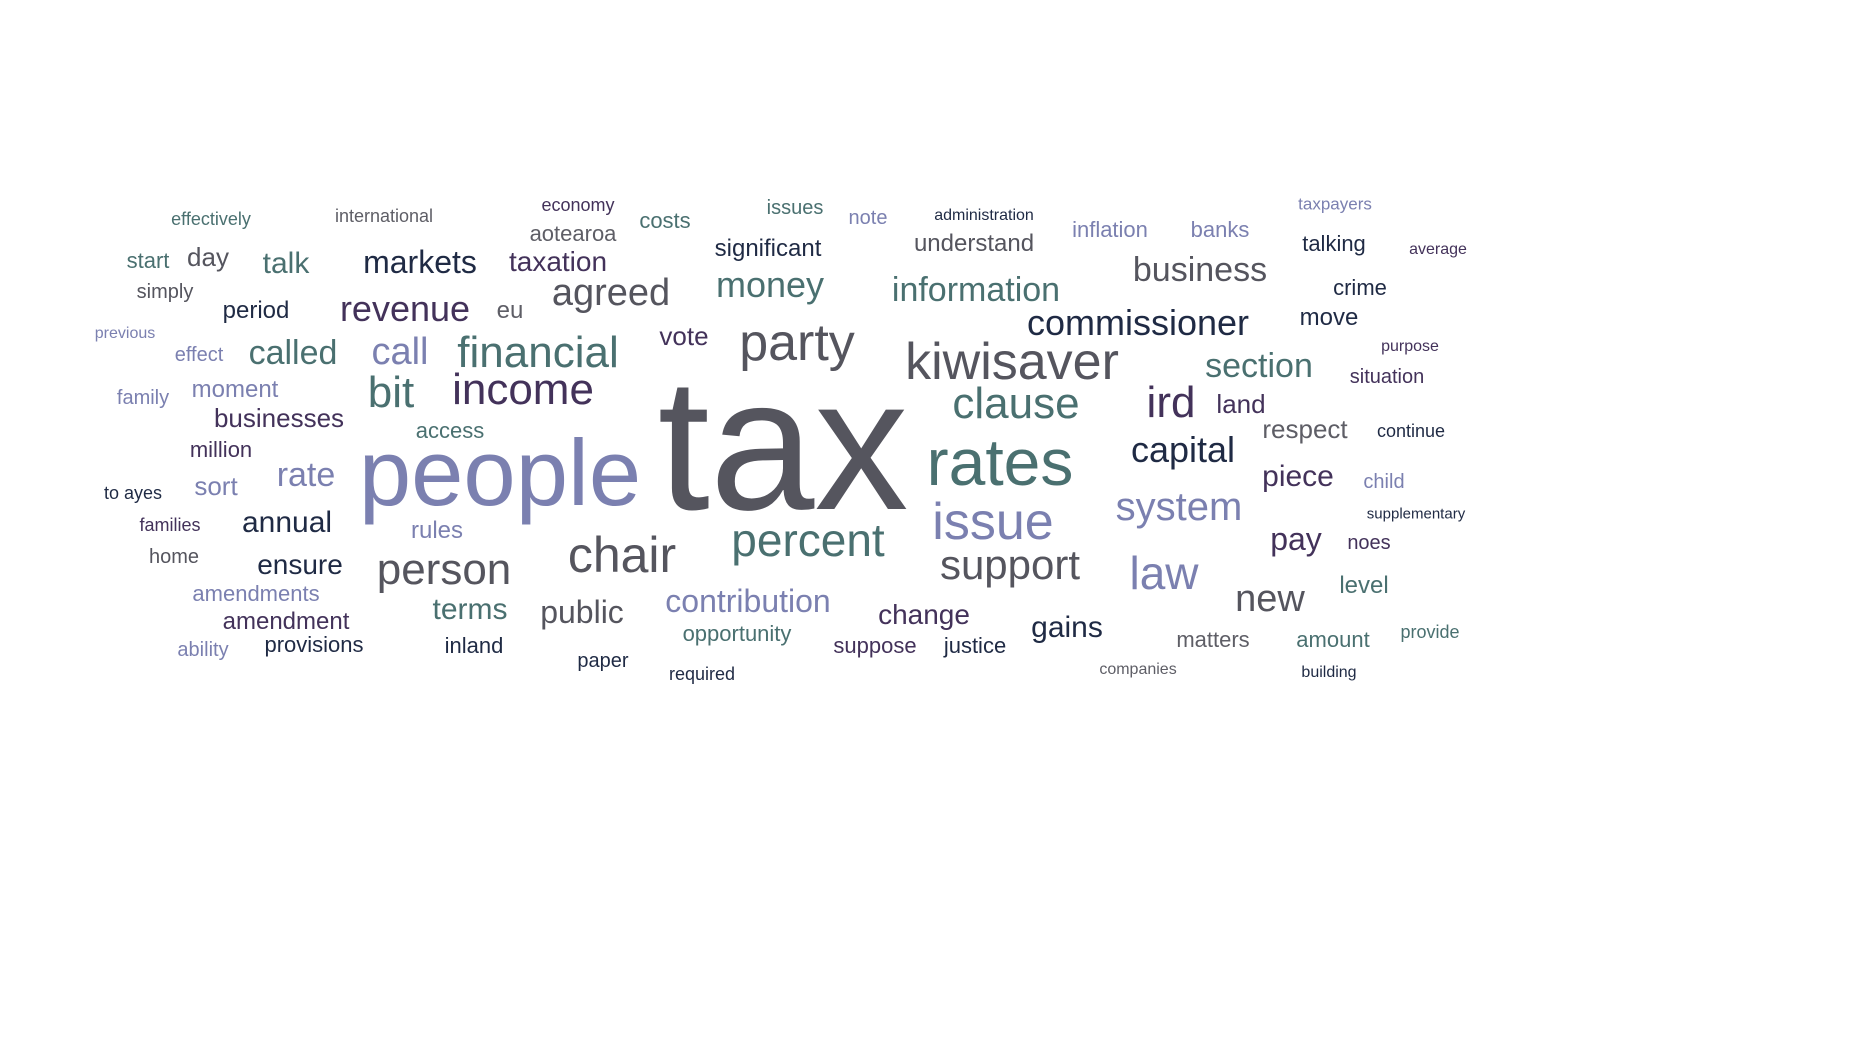 The width and height of the screenshot is (1874, 1046). What do you see at coordinates (1329, 672) in the screenshot?
I see `word-building: building` at bounding box center [1329, 672].